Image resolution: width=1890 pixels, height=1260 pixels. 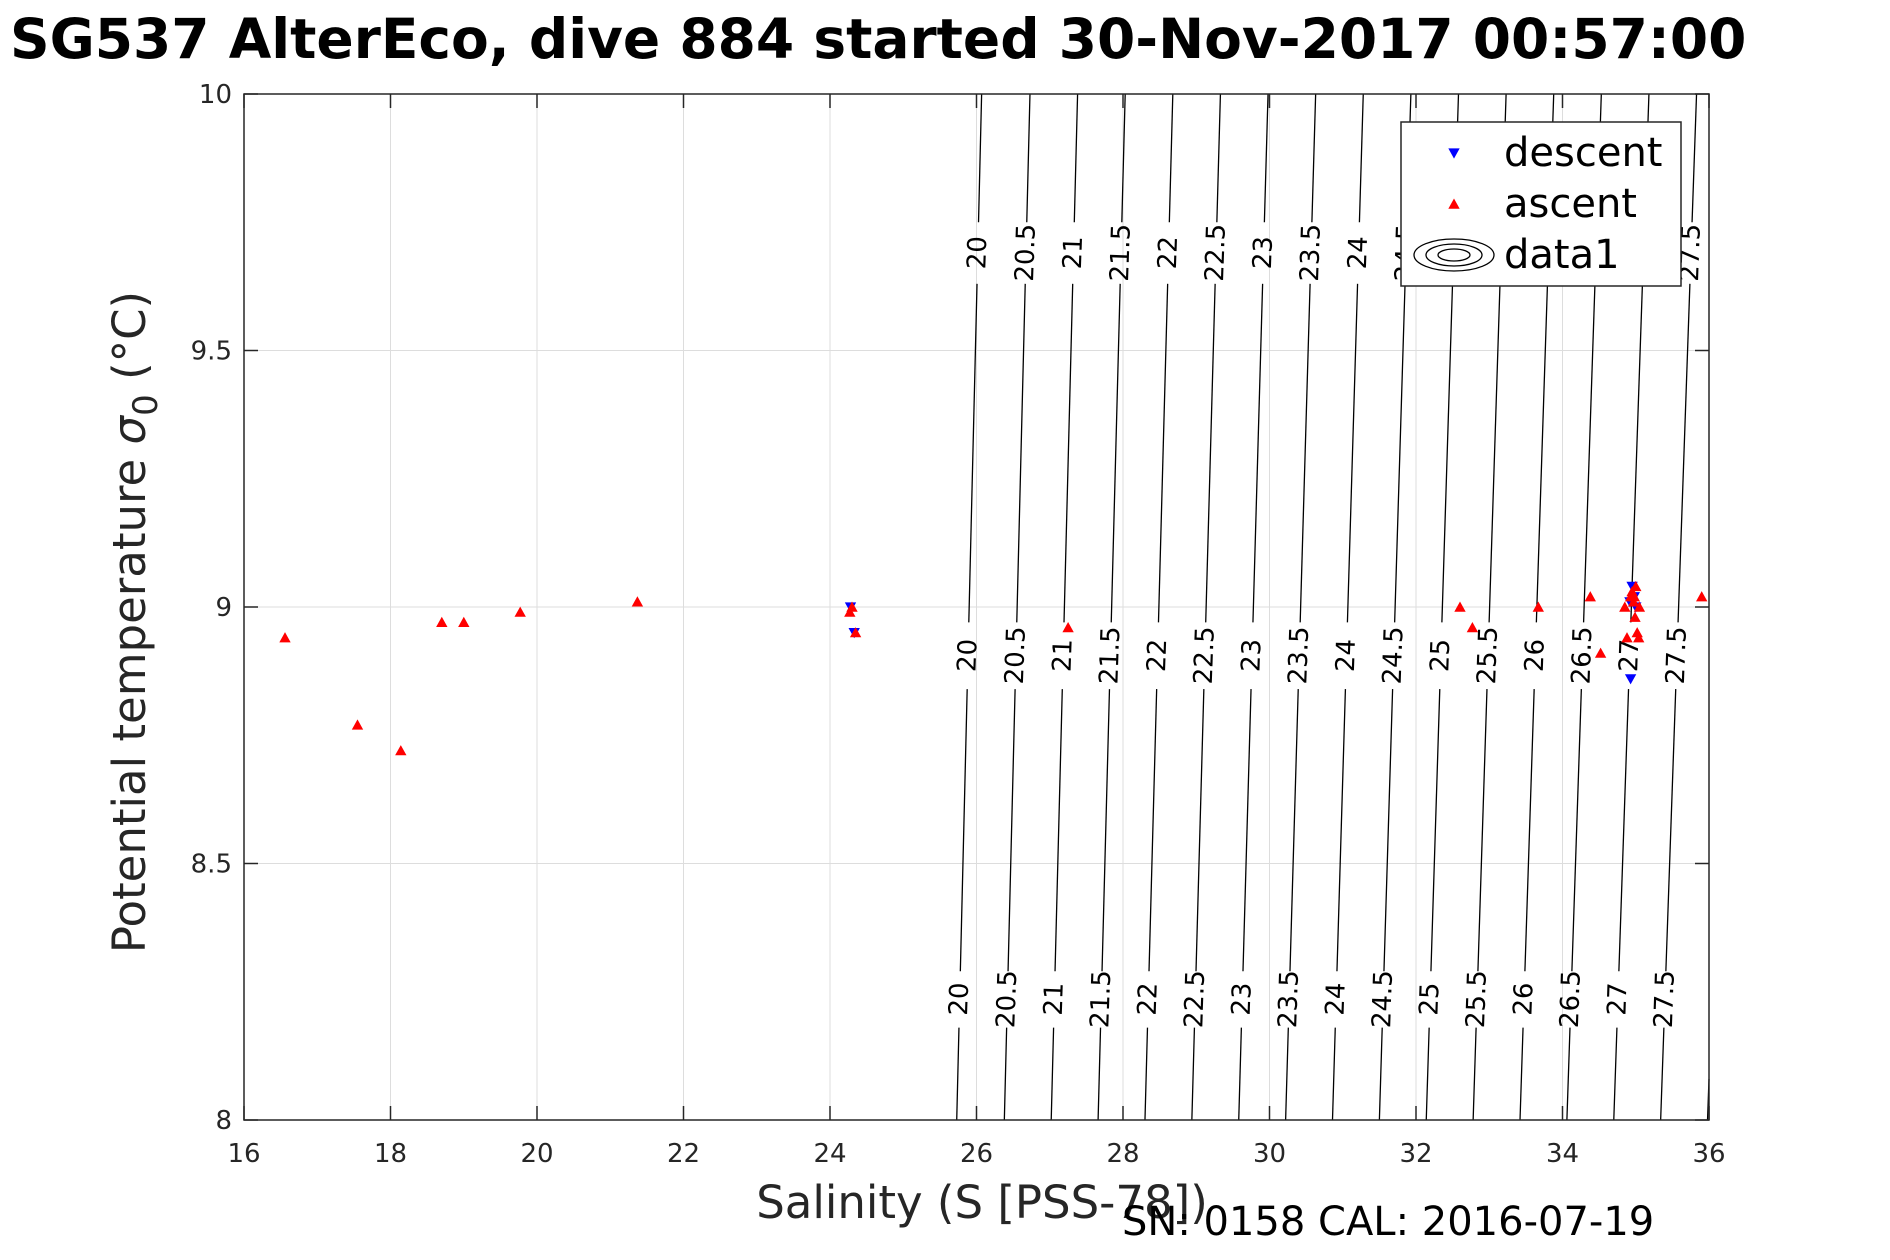 What do you see at coordinates (1054, 999) in the screenshot?
I see `isopycnal-label: 21` at bounding box center [1054, 999].